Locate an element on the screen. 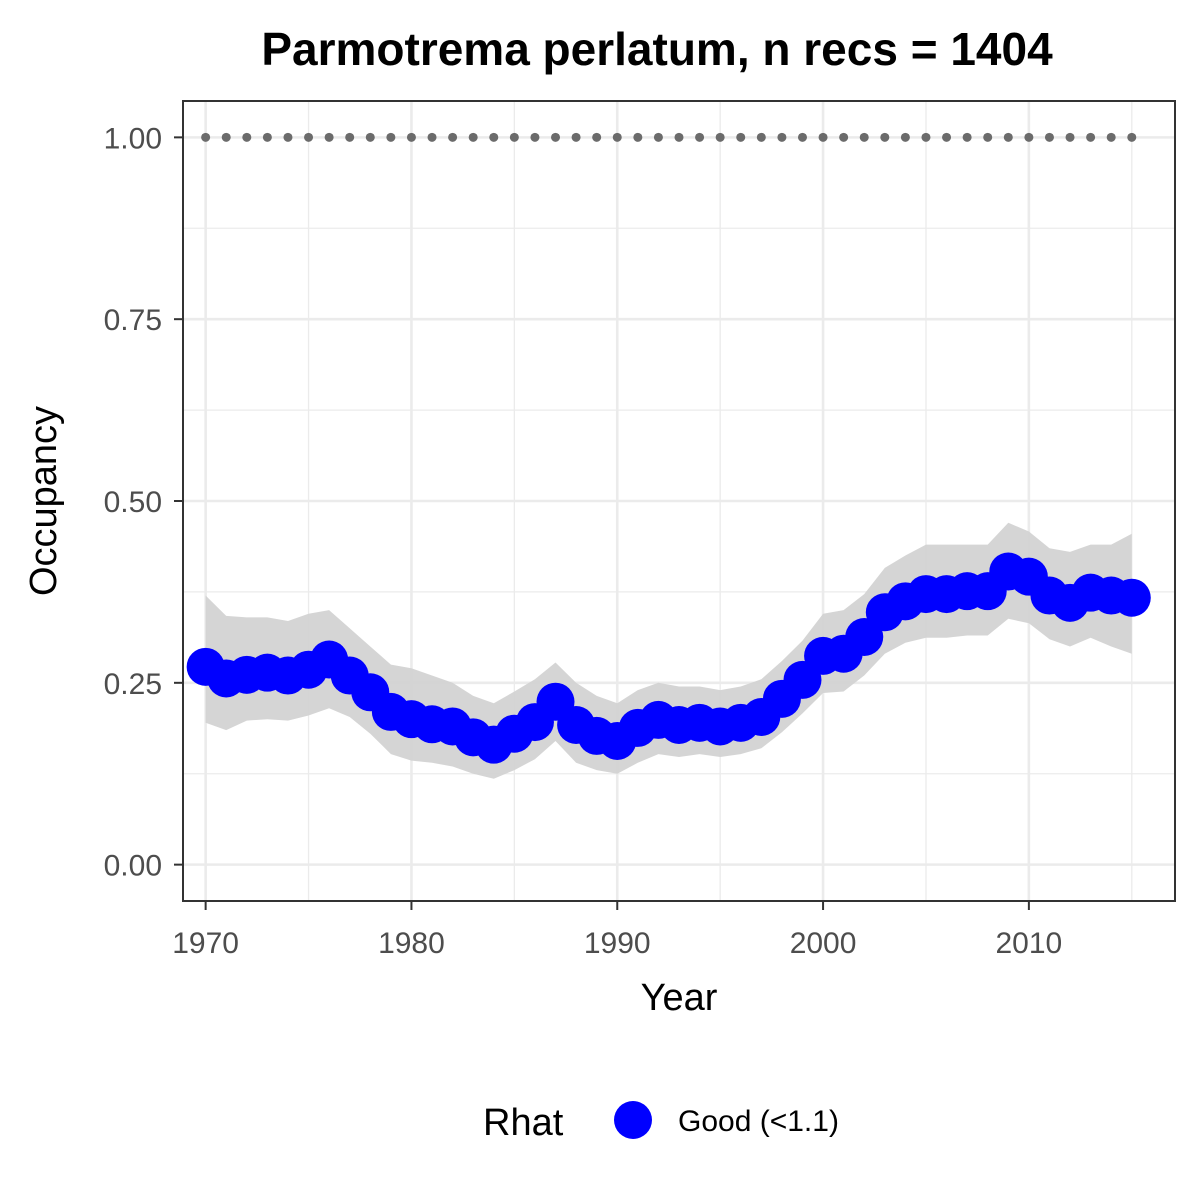 Image resolution: width=1200 pixels, height=1200 pixels. x-axis-title: Year is located at coordinates (679, 998).